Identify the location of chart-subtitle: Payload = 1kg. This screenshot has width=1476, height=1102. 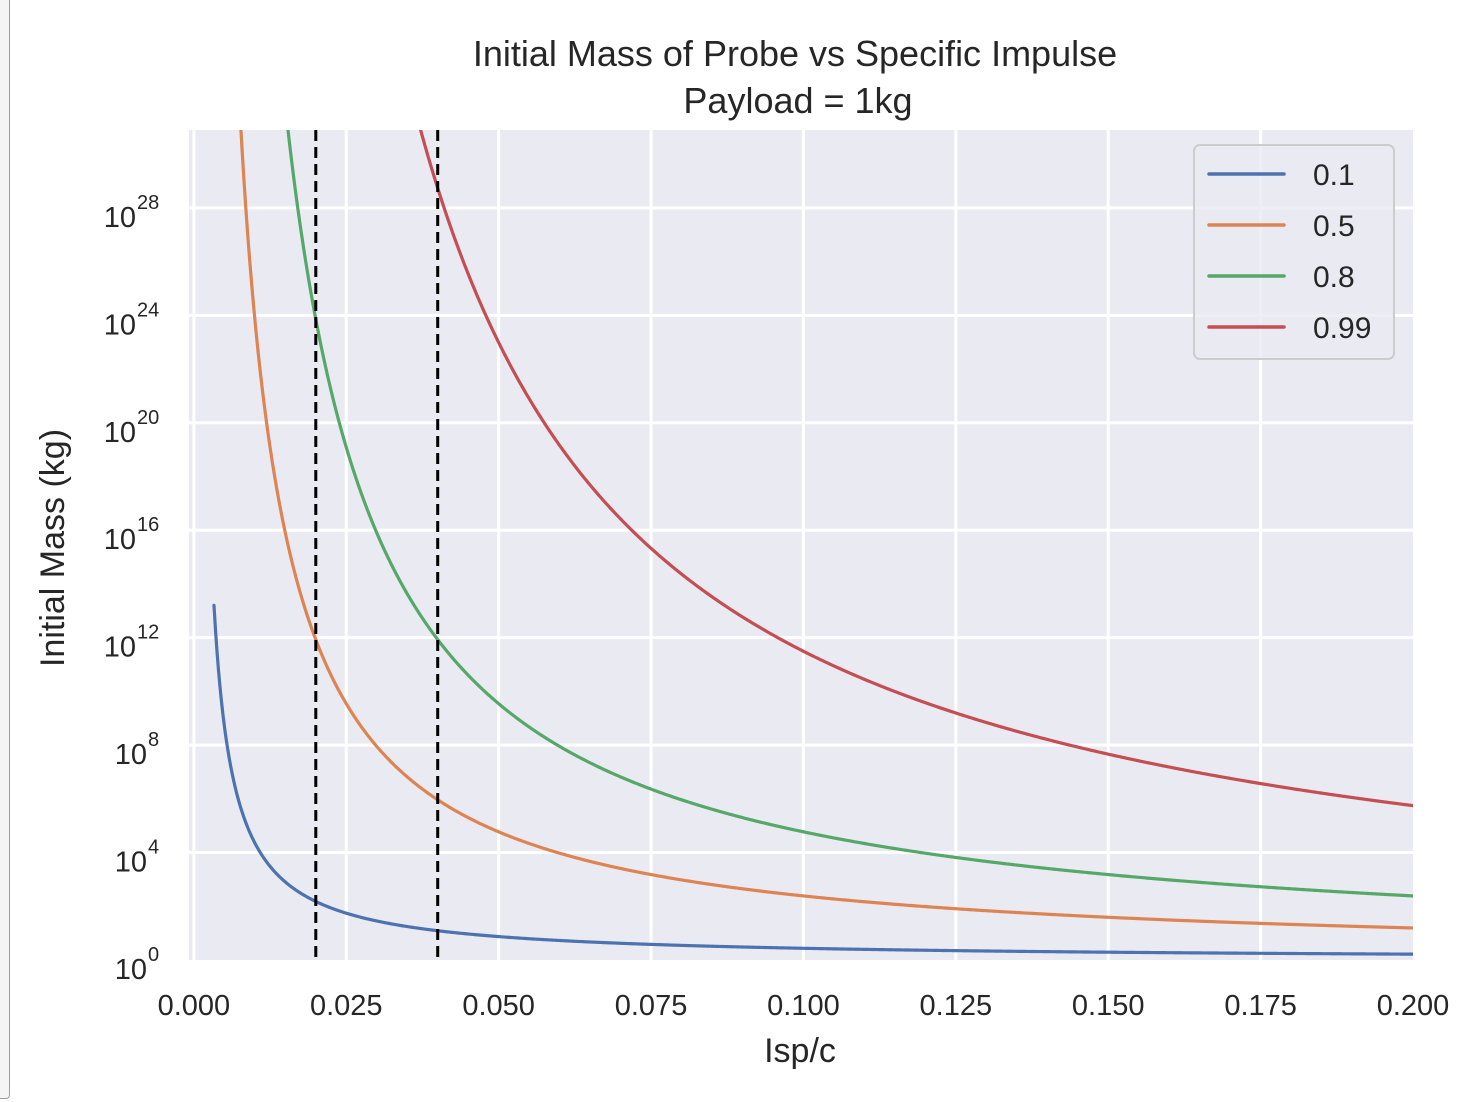
(797, 100).